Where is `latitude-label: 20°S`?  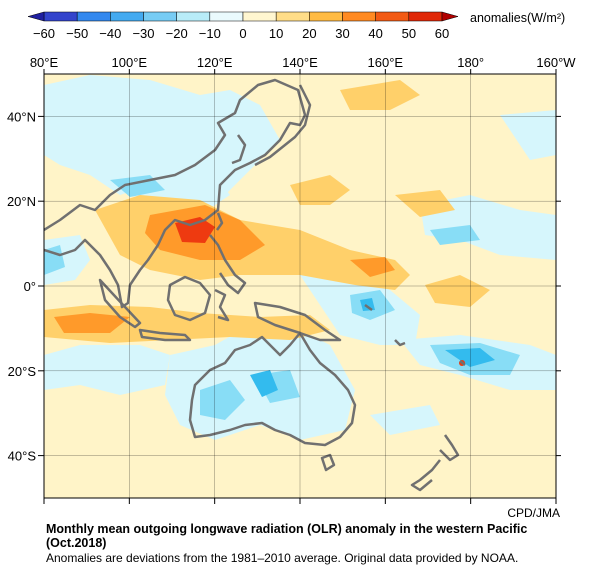 latitude-label: 20°S is located at coordinates (22, 371).